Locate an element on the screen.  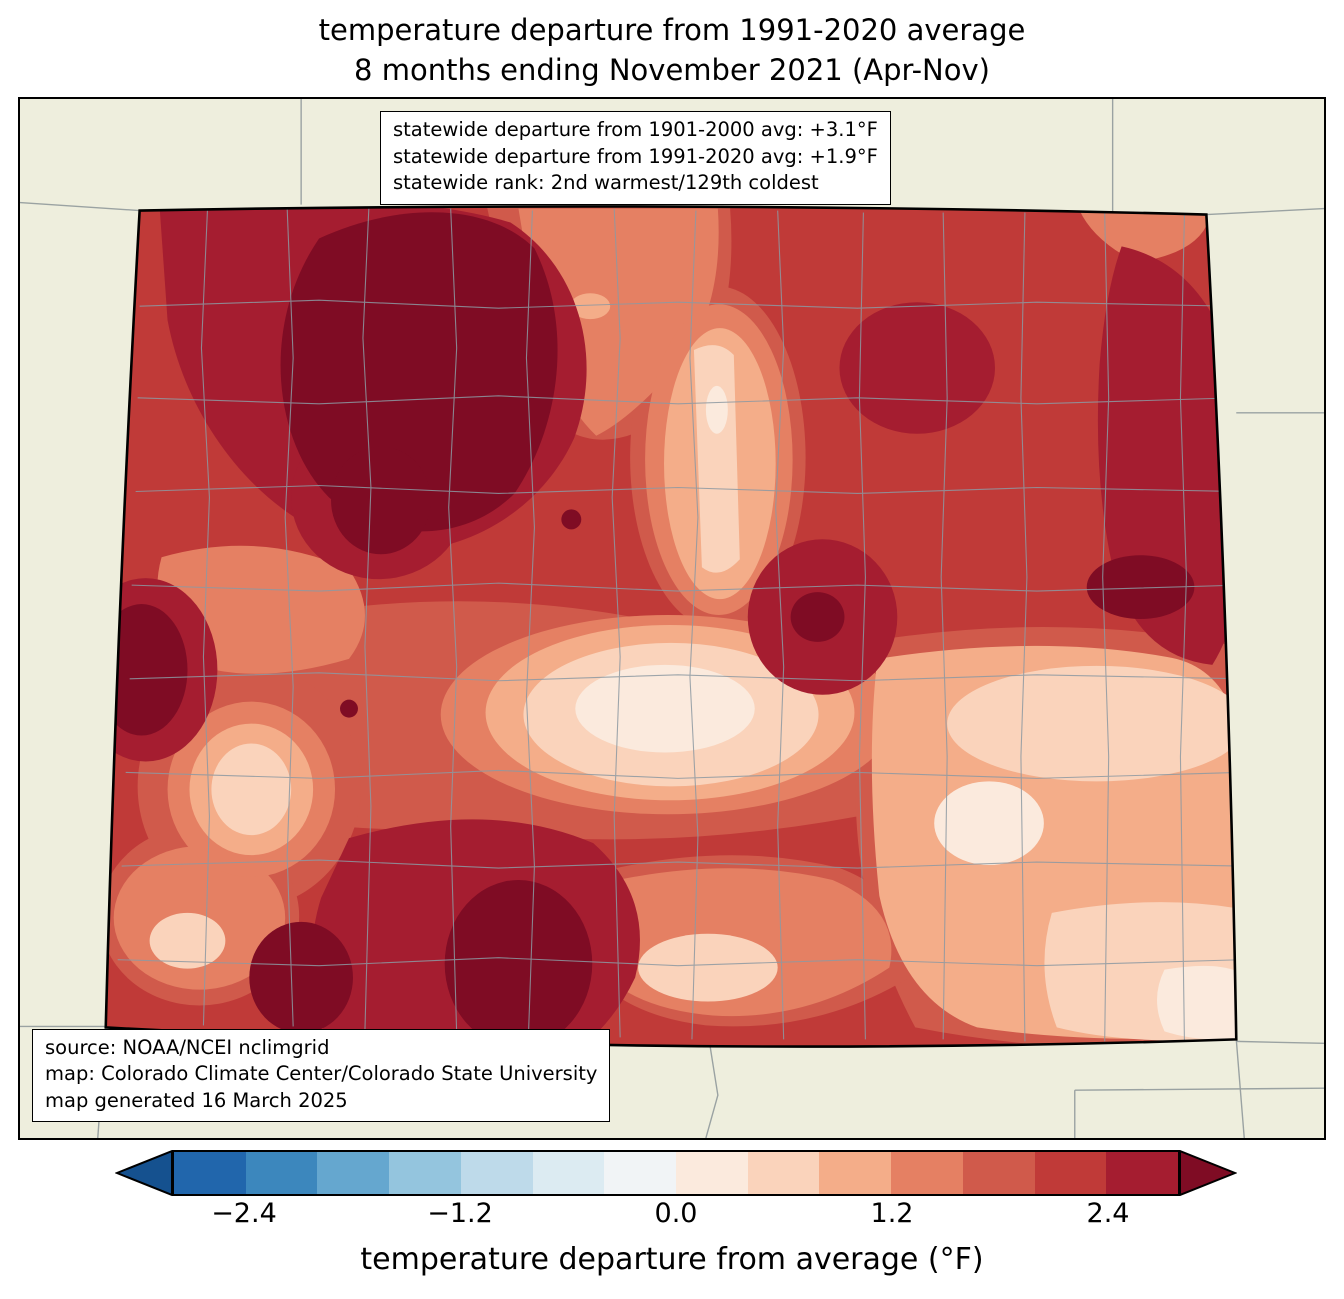
title-line-2: 8 months ending November 2021 (Apr-Nov) is located at coordinates (672, 70).